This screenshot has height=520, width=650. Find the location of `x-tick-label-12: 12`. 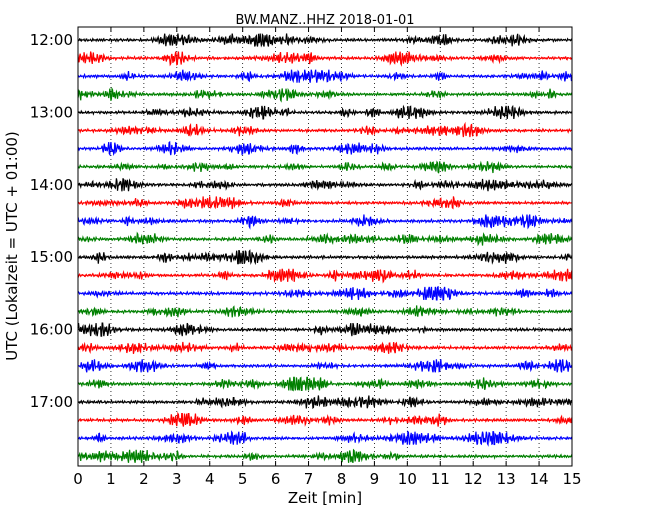

x-tick-label-12: 12 is located at coordinates (473, 479).